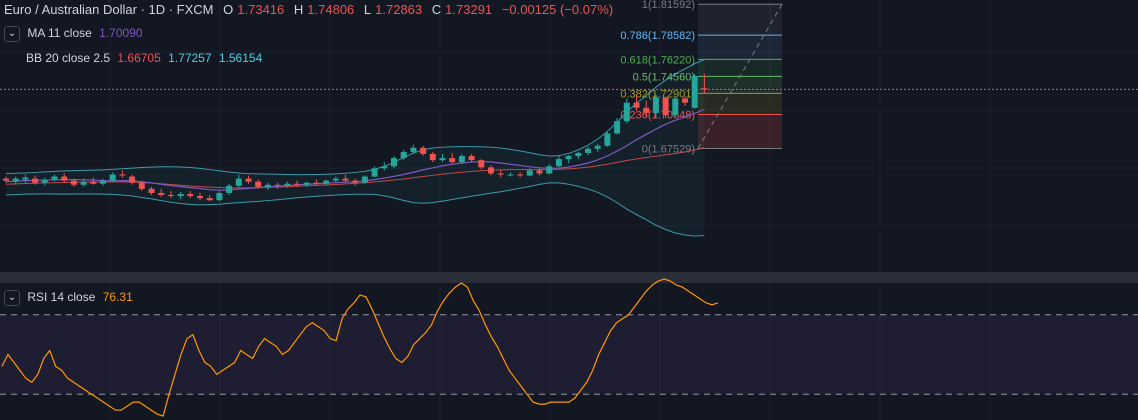 This screenshot has height=420, width=1138. What do you see at coordinates (121, 33) in the screenshot?
I see `ma-value: 1.70090` at bounding box center [121, 33].